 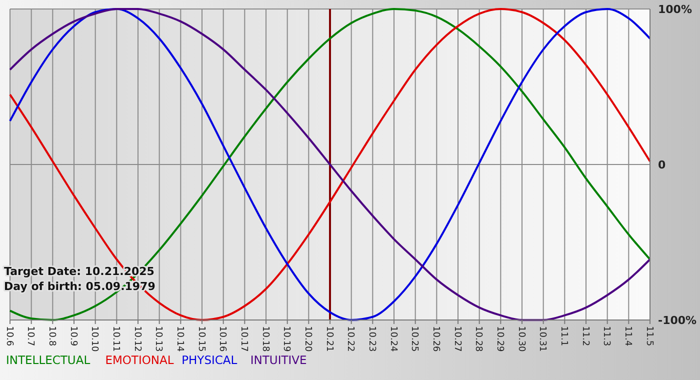 I want to click on x-tick-label: 10.18, so click(x=265, y=339).